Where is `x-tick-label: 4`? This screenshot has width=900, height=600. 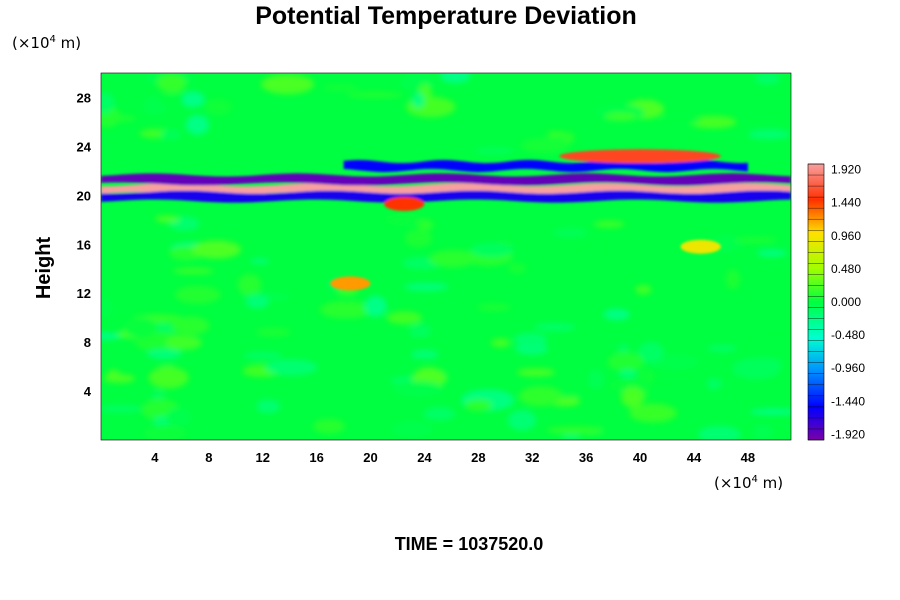
x-tick-label: 4 is located at coordinates (155, 457).